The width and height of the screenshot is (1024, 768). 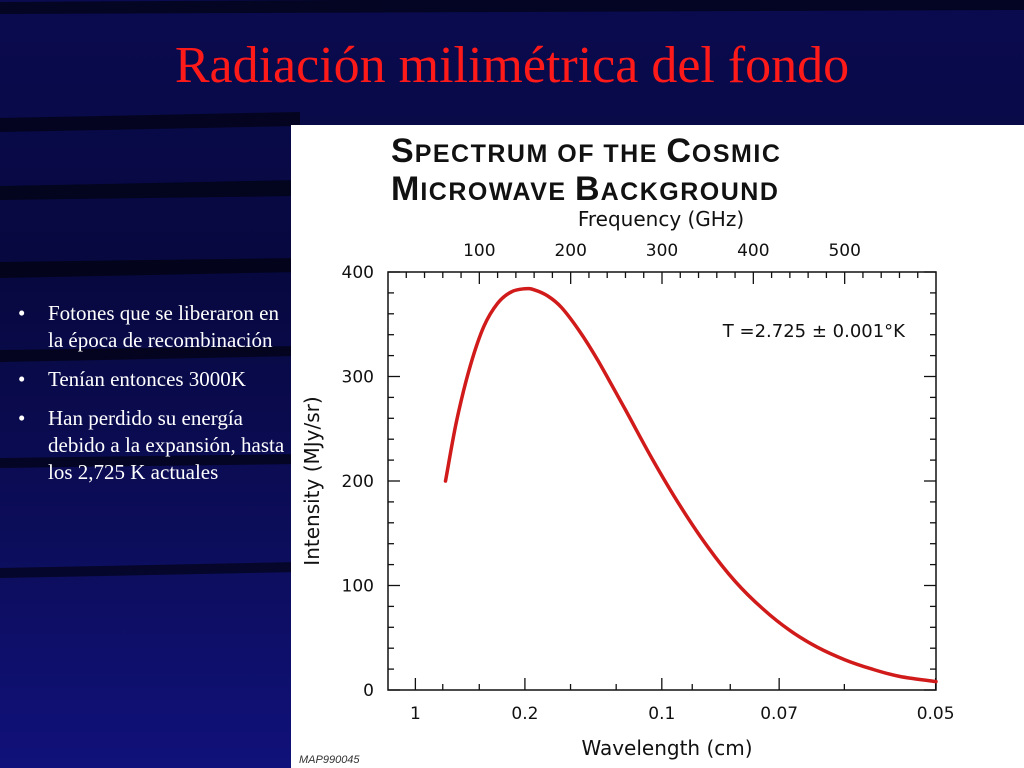 I want to click on tick-label: 0.07, so click(x=779, y=714).